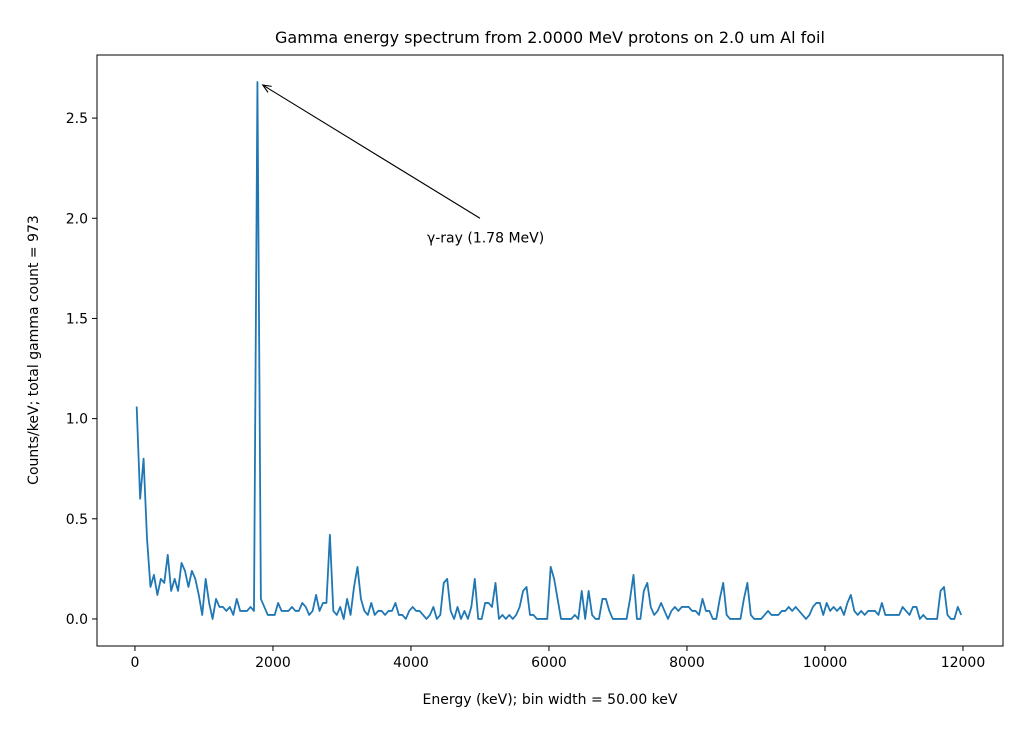 This screenshot has width=1024, height=735. I want to click on annotation-arrow-line, so click(371, 151).